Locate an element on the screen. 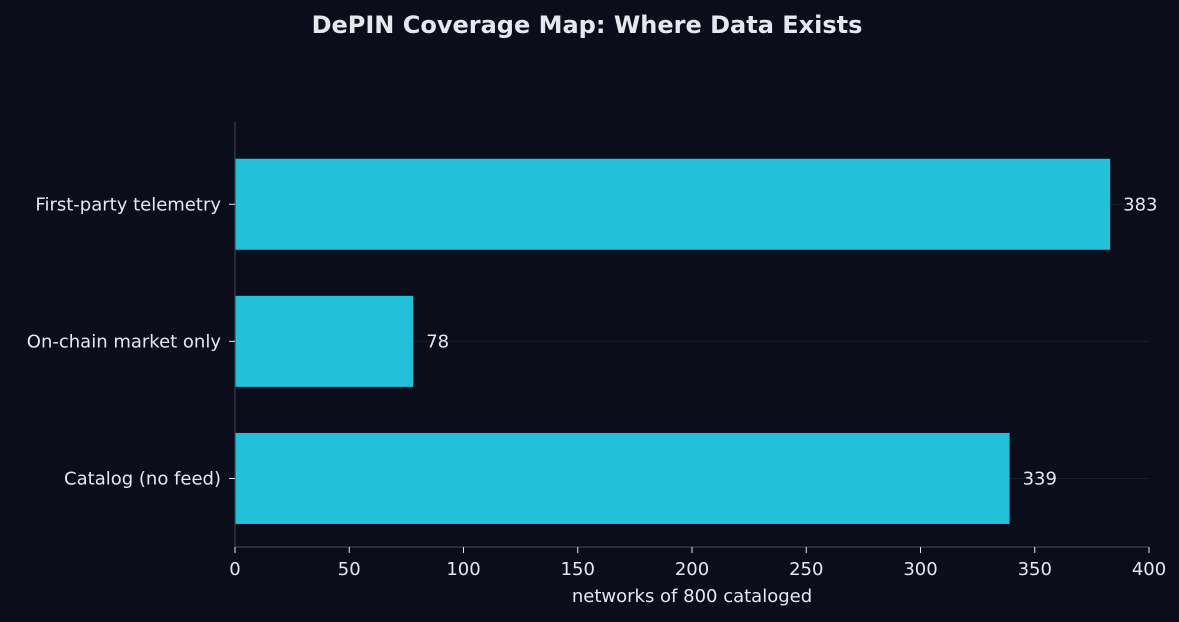  x-tick-label: 400 is located at coordinates (1149, 569).